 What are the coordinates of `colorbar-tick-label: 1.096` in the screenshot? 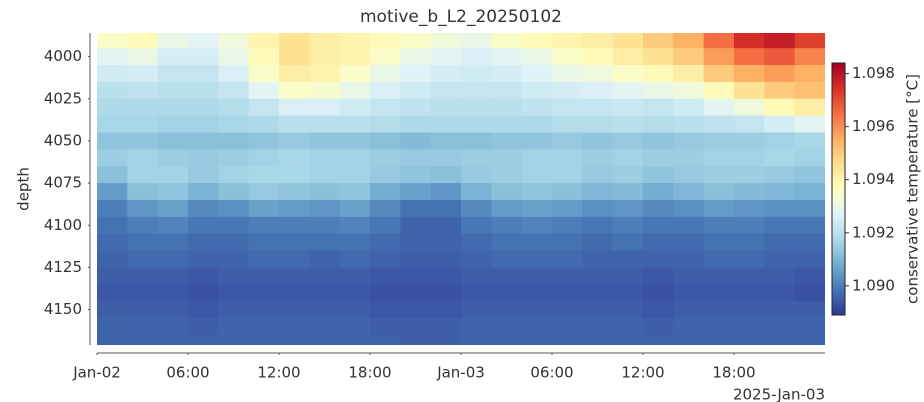 It's located at (873, 126).